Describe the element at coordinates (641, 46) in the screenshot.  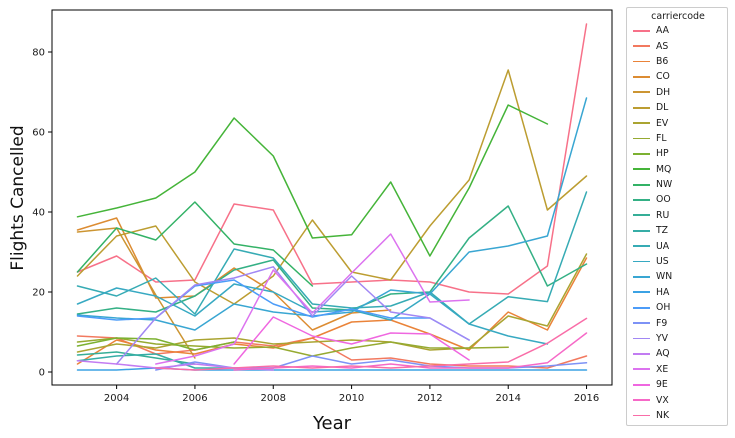
I see `legend-swatch-AS` at that location.